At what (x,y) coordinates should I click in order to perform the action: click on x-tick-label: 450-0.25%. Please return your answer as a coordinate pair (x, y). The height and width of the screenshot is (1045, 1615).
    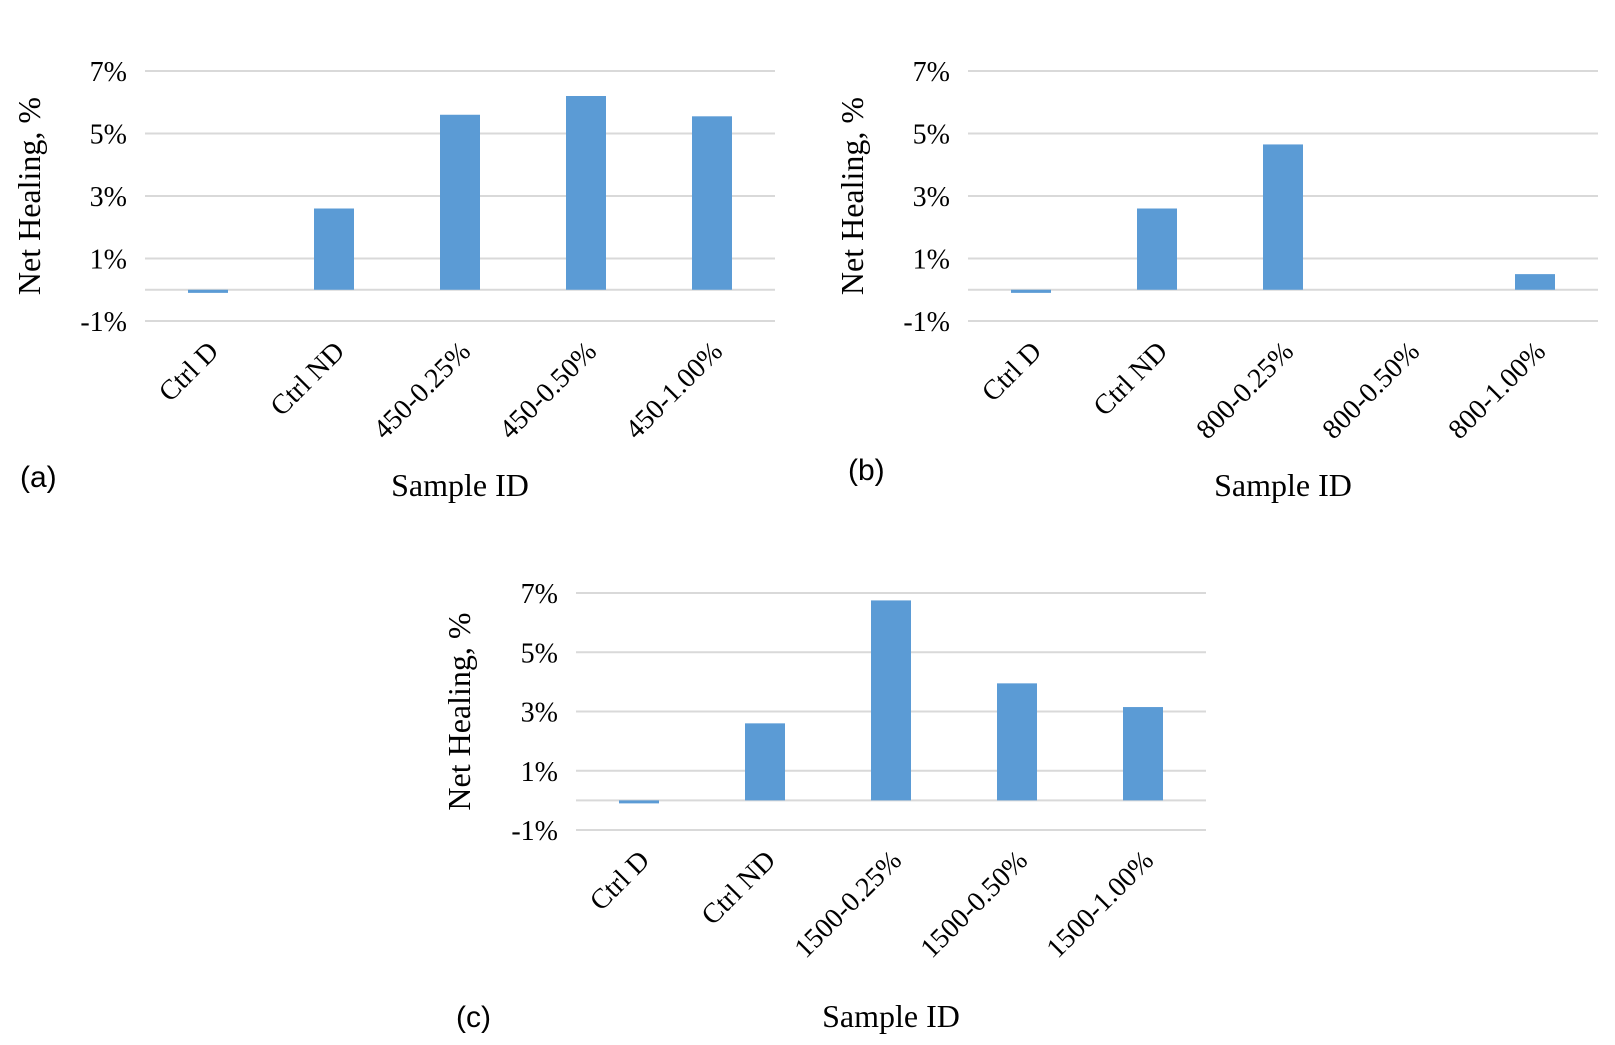
    Looking at the image, I should click on (422, 390).